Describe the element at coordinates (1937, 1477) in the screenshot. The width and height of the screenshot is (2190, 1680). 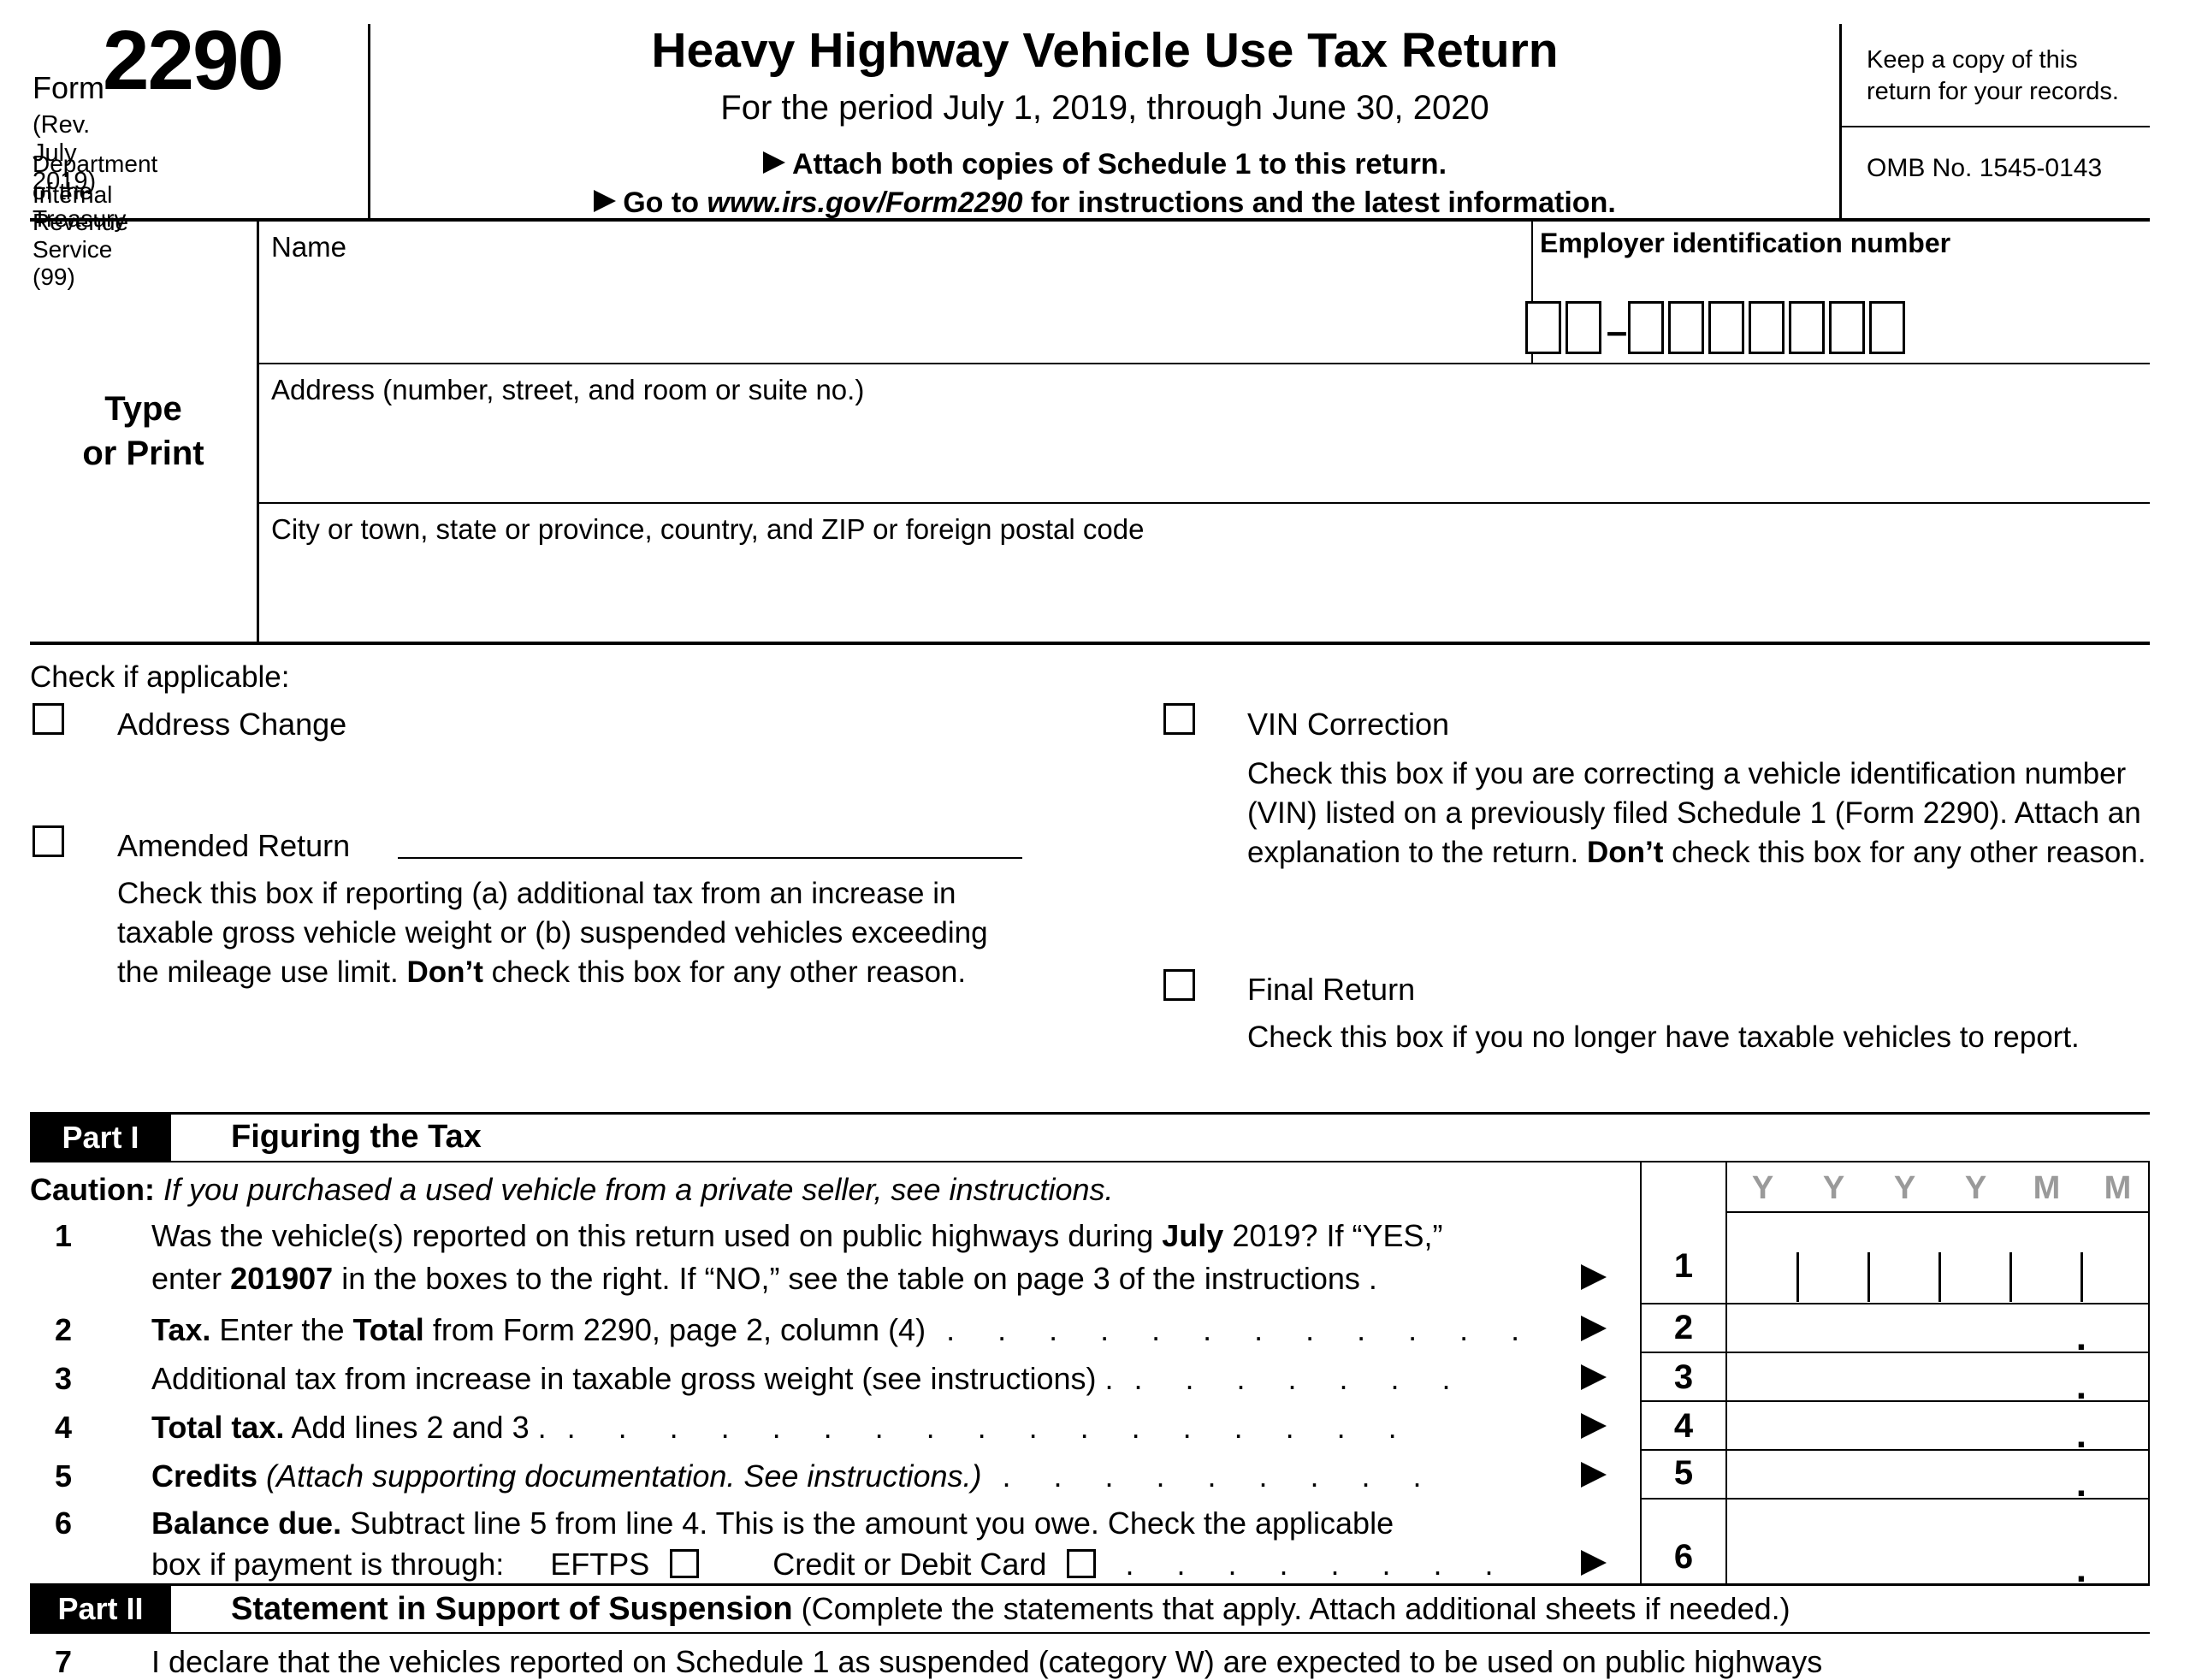
I see `line5-amount-cell: .` at that location.